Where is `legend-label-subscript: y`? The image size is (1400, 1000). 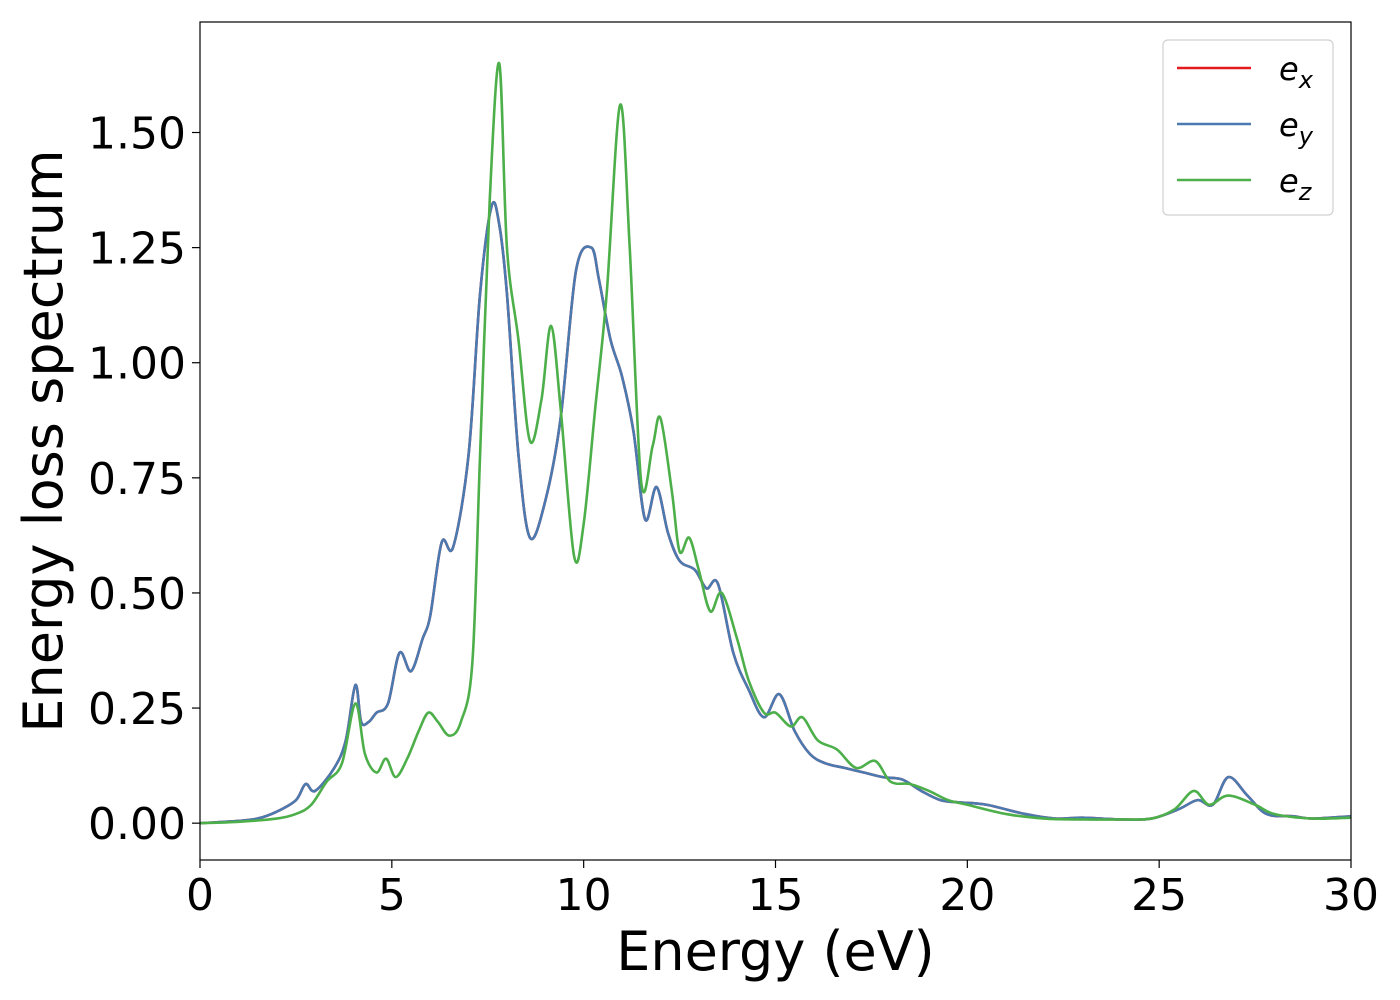 legend-label-subscript: y is located at coordinates (1306, 136).